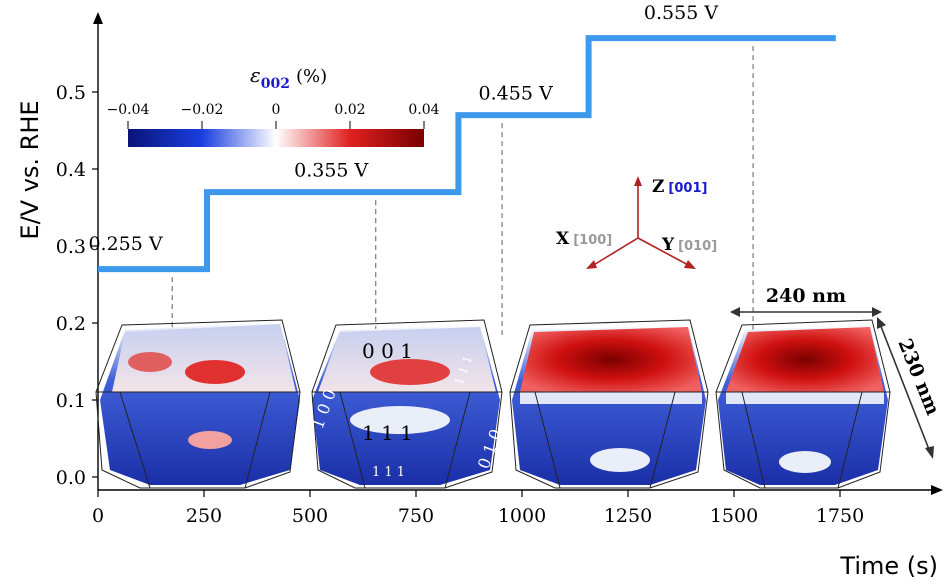  What do you see at coordinates (349, 110) in the screenshot?
I see `colorbar-tick-label: 0.02` at bounding box center [349, 110].